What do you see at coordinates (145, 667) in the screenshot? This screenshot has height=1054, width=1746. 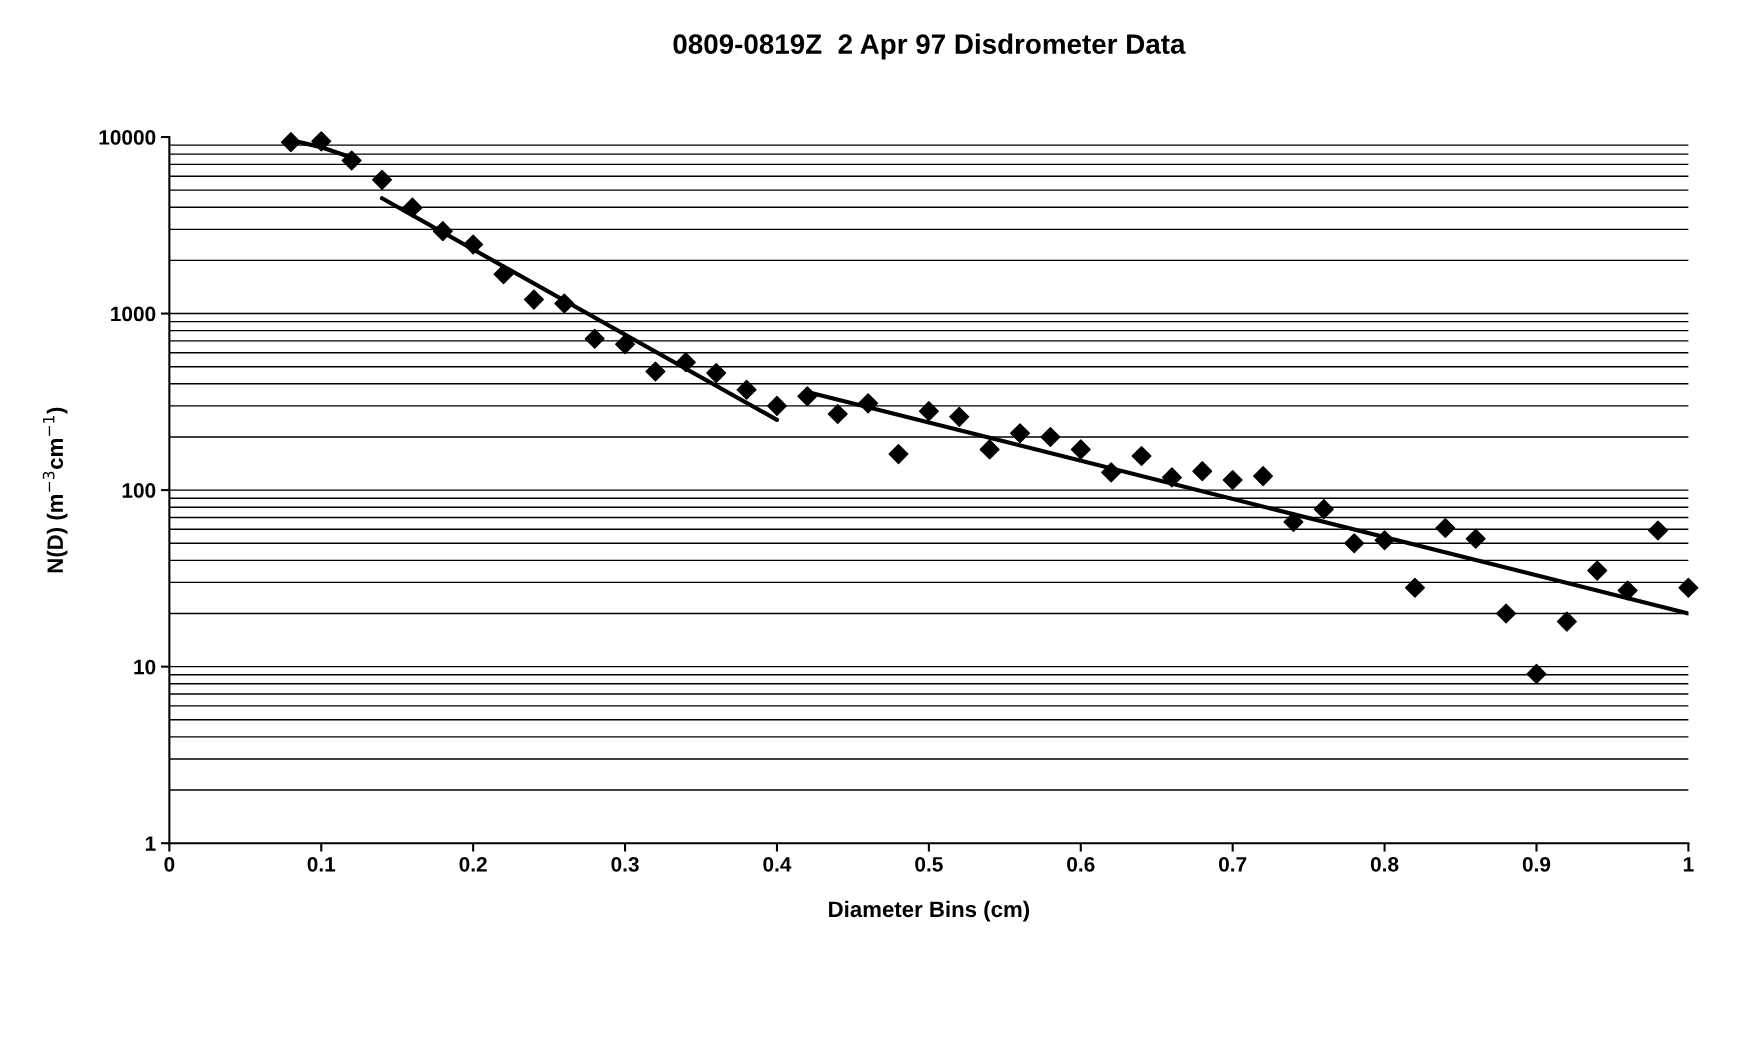 I see `y-tick-label: 10` at bounding box center [145, 667].